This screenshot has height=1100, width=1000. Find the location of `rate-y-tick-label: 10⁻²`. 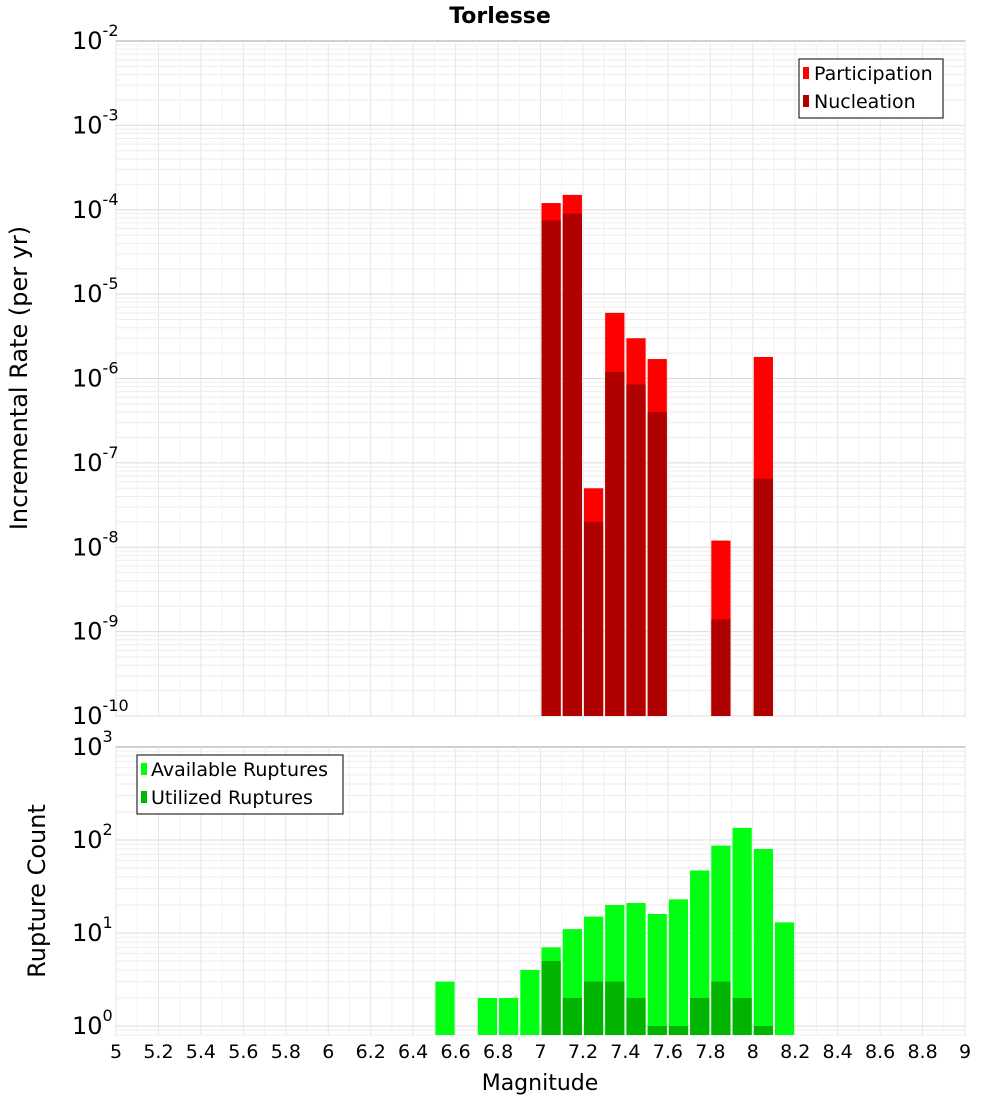

rate-y-tick-label: 10⁻² is located at coordinates (95, 38).